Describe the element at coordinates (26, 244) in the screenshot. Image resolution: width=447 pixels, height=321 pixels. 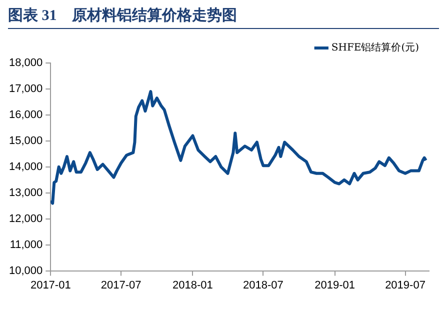
I see `y-tick-label: 11,000` at that location.